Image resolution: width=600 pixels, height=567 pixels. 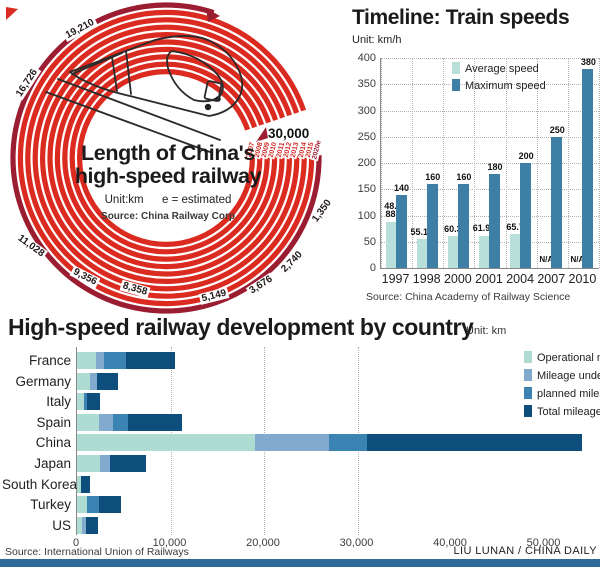 I want to click on dark-ring-arrowhead, so click(x=213, y=15).